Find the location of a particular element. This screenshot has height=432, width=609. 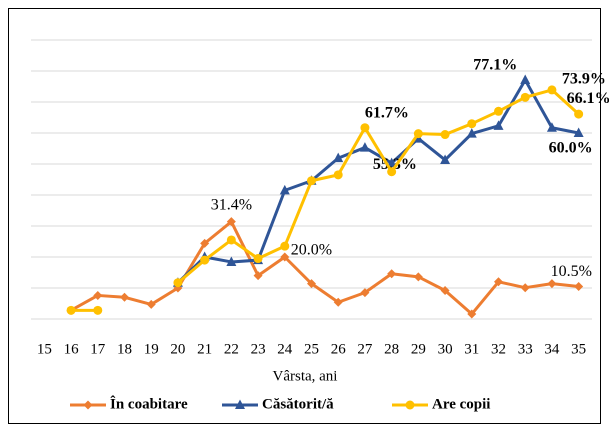

data-label: 60.0% is located at coordinates (571, 148).